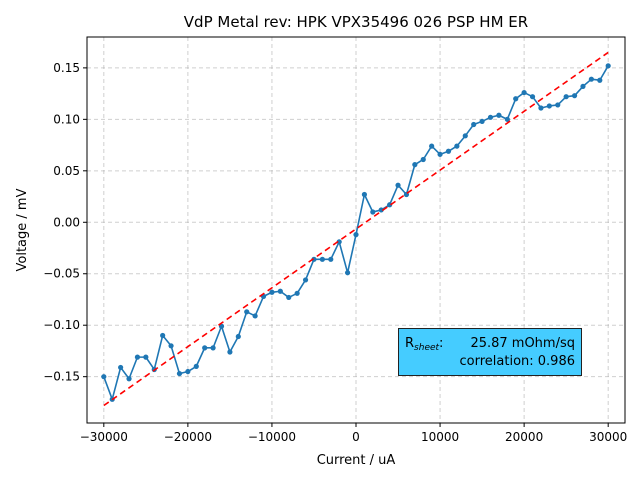 This screenshot has height=480, width=640. Describe the element at coordinates (272, 437) in the screenshot. I see `x-tick-label: −10000` at that location.